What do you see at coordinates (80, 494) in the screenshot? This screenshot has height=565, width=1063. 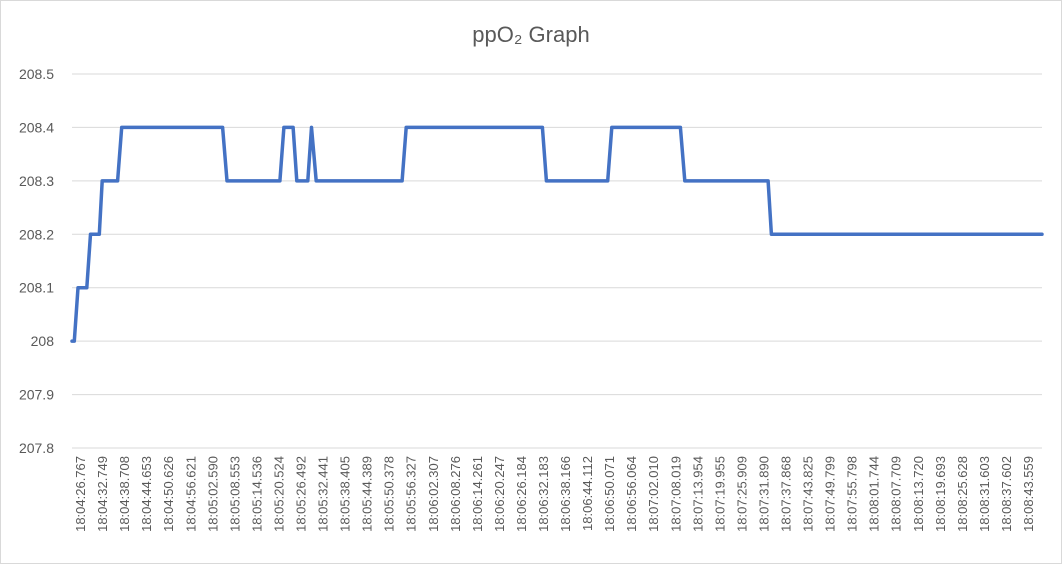 I see `x-tick-label: 18:04:26.767` at bounding box center [80, 494].